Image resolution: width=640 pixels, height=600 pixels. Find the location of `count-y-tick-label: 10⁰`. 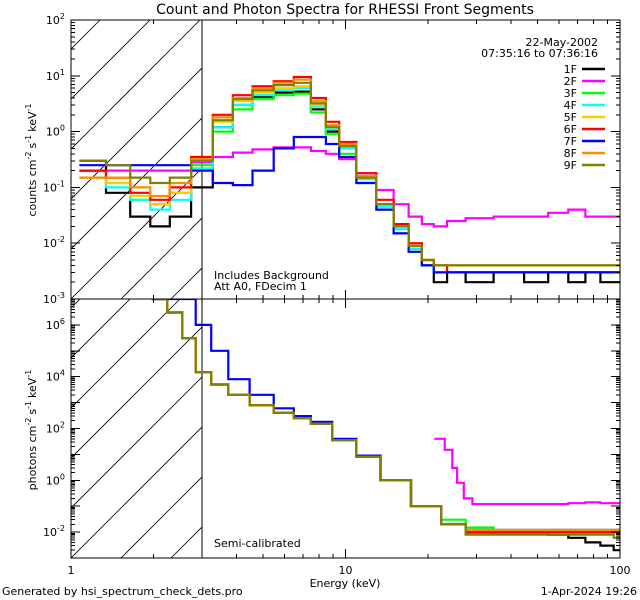

count-y-tick-label: 10⁰ is located at coordinates (55, 131).